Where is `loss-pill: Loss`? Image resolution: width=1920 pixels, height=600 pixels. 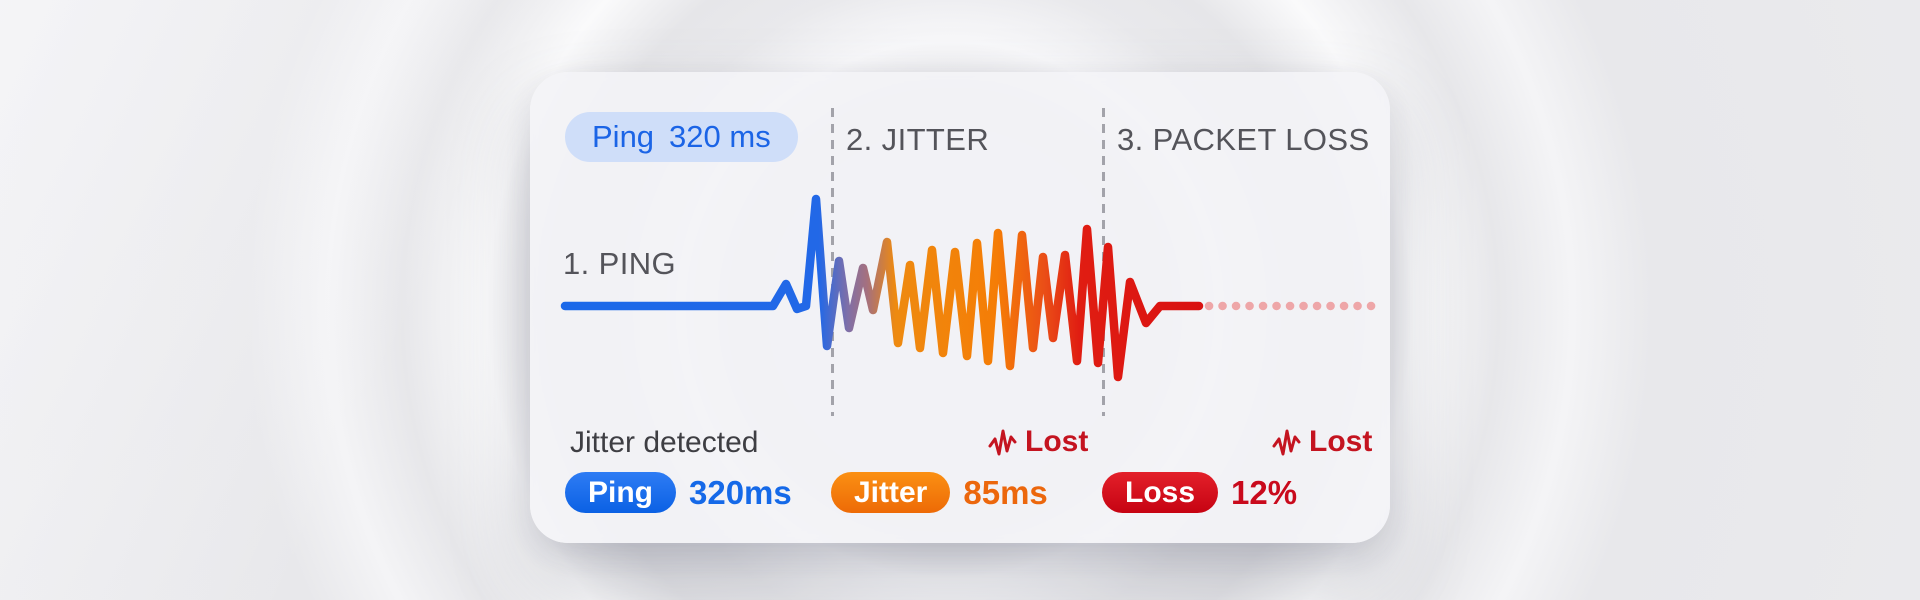 loss-pill: Loss is located at coordinates (1160, 492).